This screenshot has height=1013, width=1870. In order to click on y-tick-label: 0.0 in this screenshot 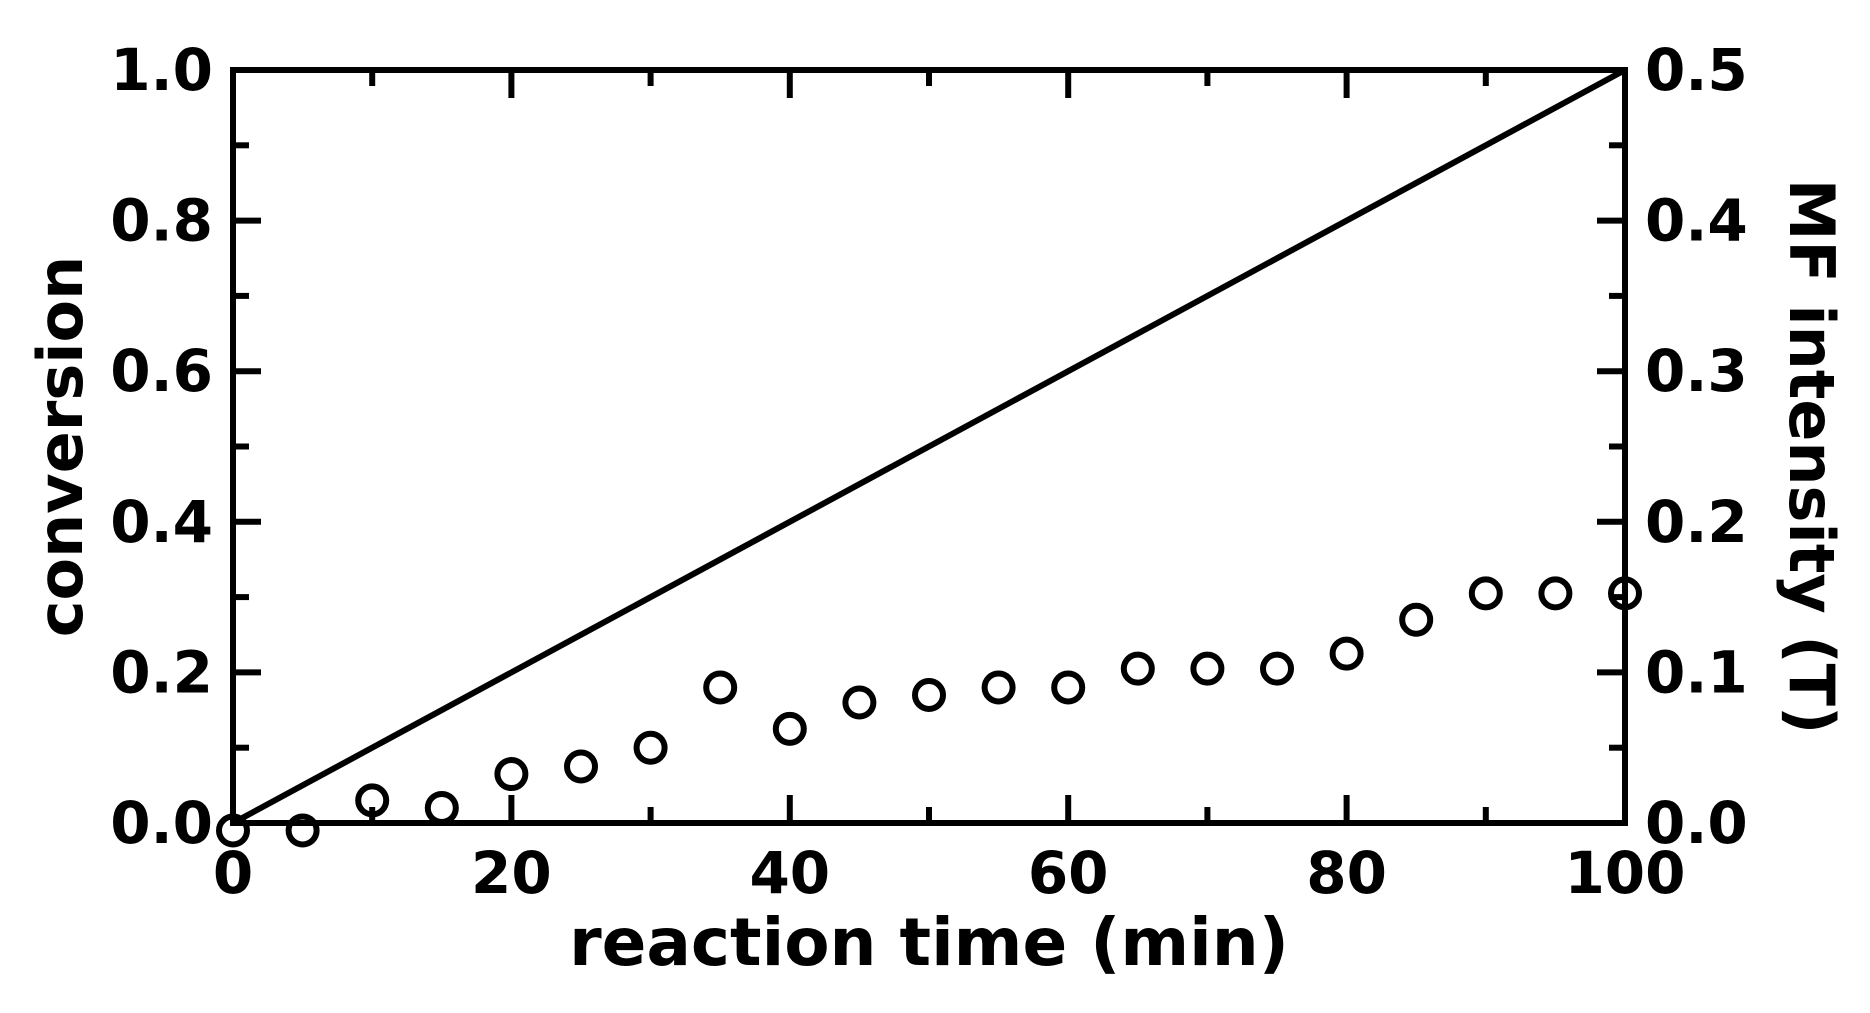, I will do `click(161, 823)`.